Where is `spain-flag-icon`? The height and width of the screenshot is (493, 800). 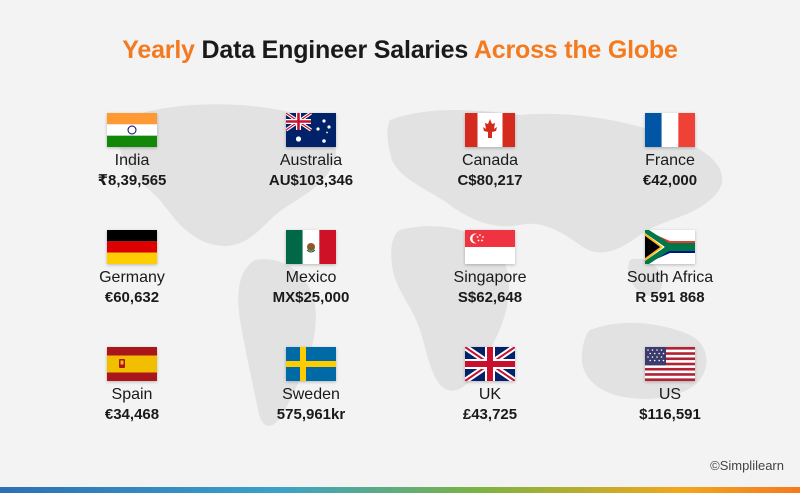 spain-flag-icon is located at coordinates (132, 364).